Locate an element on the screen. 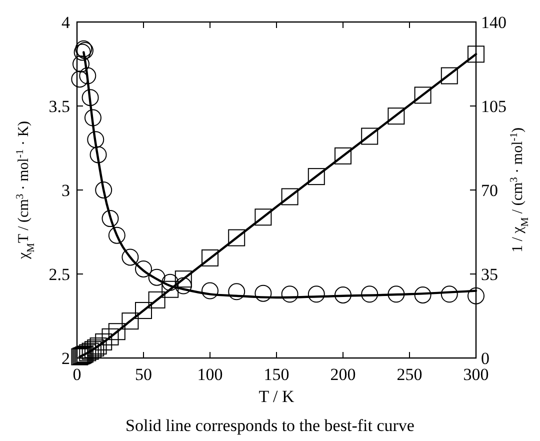 The height and width of the screenshot is (441, 540). y-tick-label: 4 is located at coordinates (66, 22).